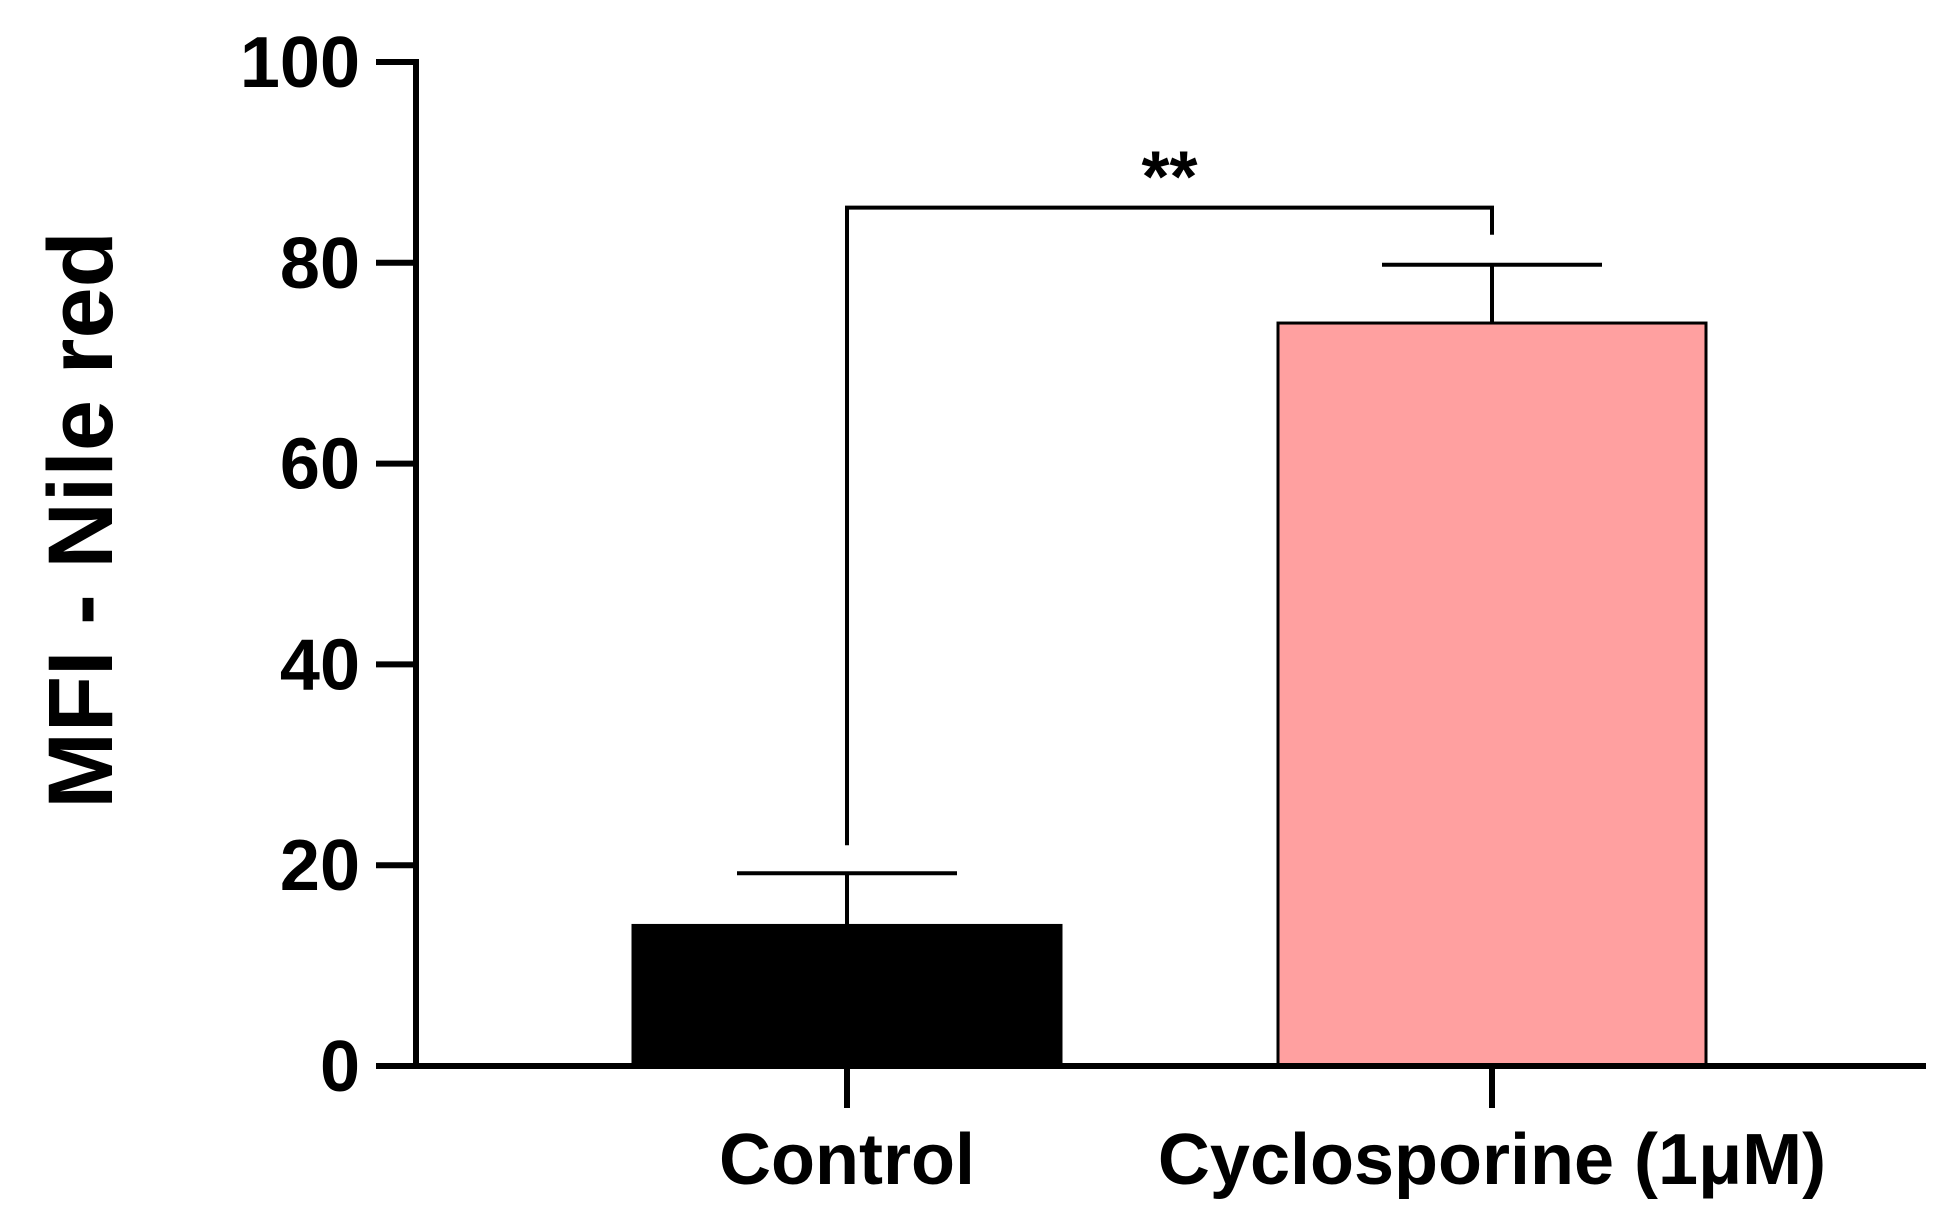 This screenshot has width=1946, height=1229. I want to click on y-tick-label-40: 40, so click(320, 665).